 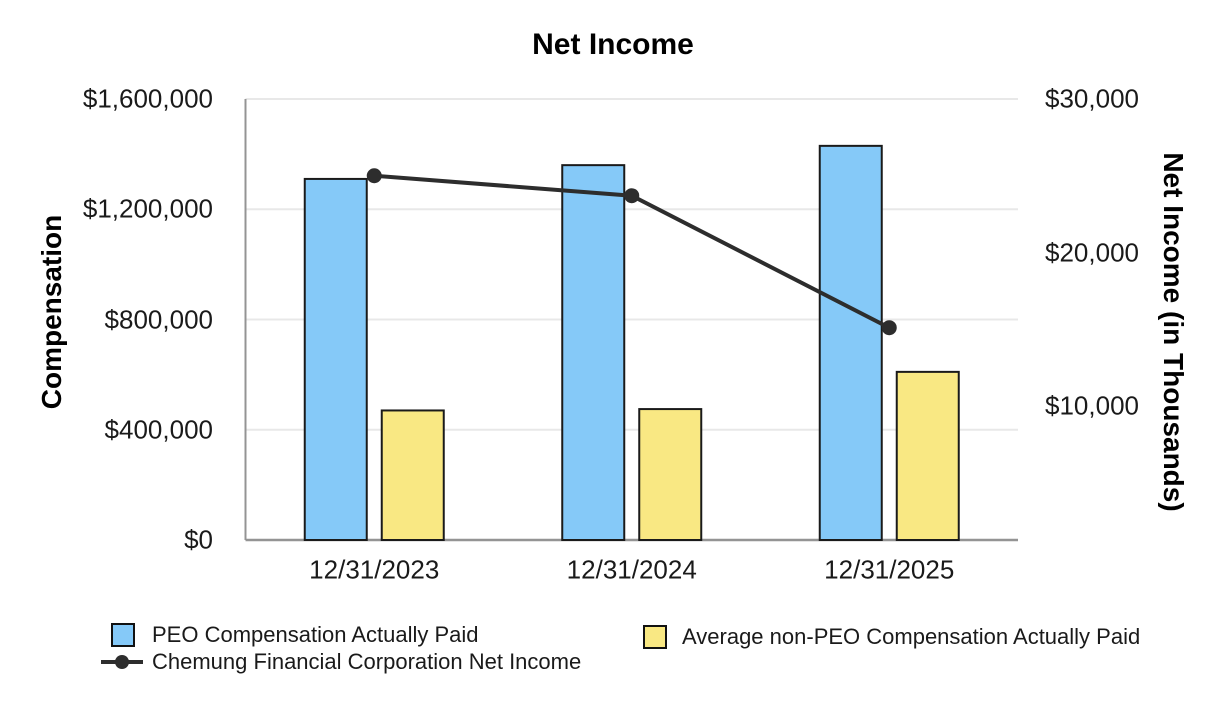 I want to click on left-axis-tick: $400,000, so click(x=158, y=429).